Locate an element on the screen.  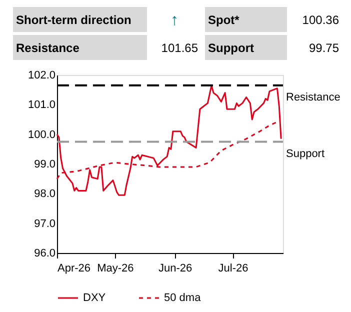
y-tick-label: 97.0 is located at coordinates (45, 224).